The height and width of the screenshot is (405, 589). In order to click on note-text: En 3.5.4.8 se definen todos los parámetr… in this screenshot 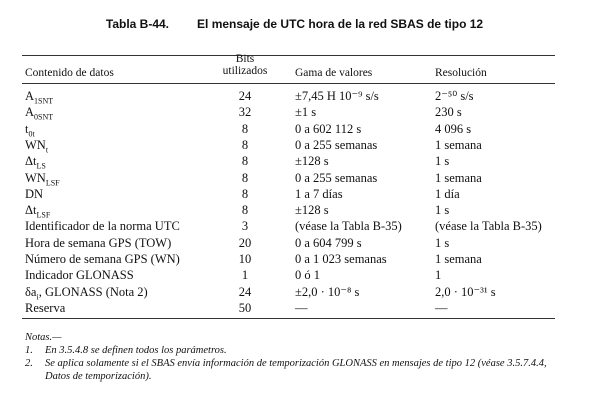, I will do `click(136, 350)`.